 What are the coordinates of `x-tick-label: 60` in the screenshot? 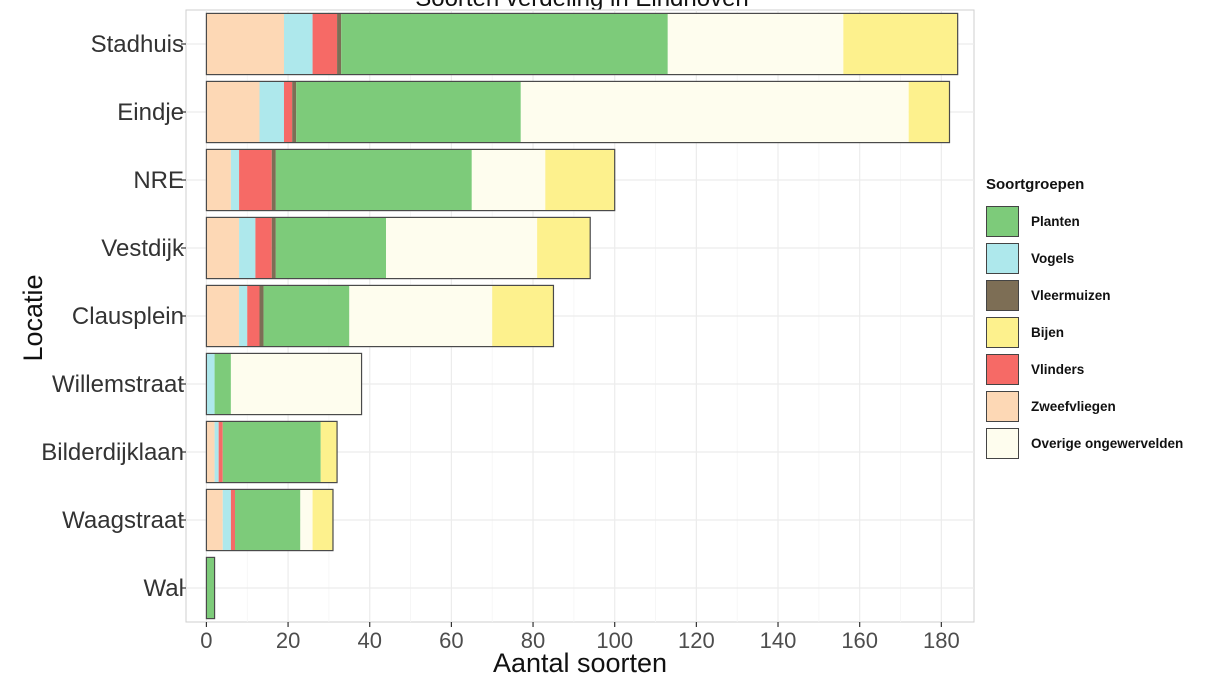 It's located at (451, 640).